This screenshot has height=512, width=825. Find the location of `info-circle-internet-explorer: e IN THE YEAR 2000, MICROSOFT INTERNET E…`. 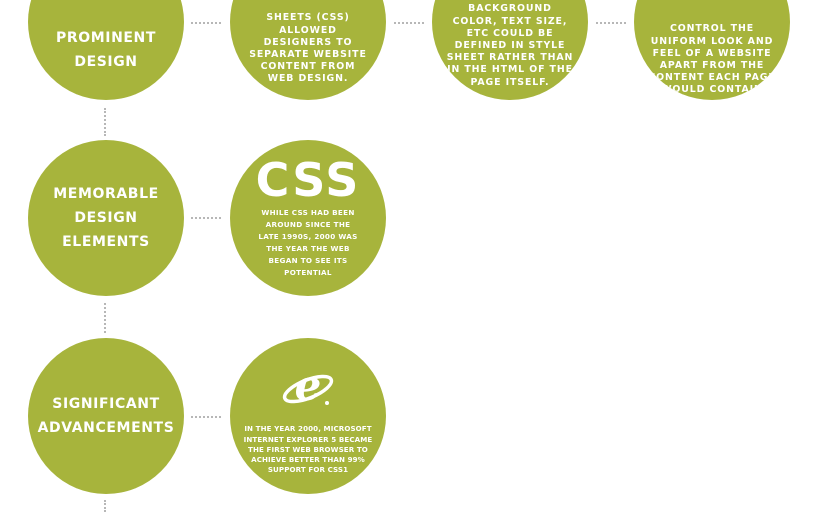

info-circle-internet-explorer: e IN THE YEAR 2000, MICROSOFT INTERNET E… is located at coordinates (308, 416).